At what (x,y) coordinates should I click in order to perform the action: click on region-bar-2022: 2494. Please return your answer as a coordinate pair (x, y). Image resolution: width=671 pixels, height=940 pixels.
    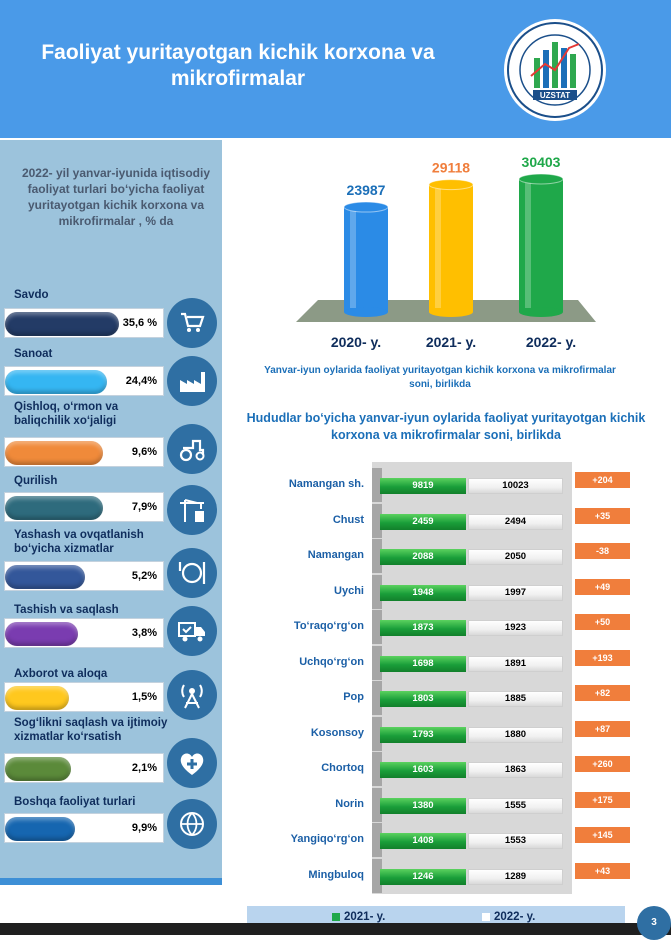
    Looking at the image, I should click on (515, 521).